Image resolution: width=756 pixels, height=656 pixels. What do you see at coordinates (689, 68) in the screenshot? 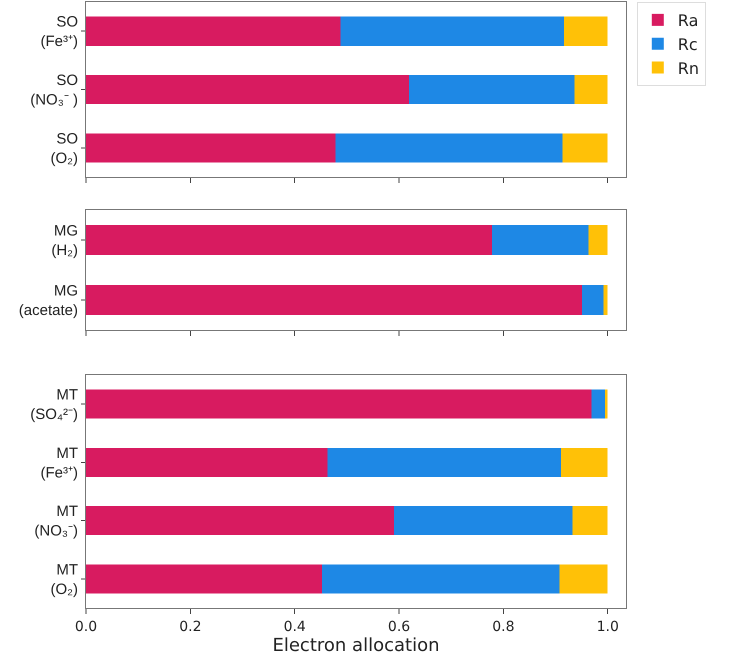
I see `legend-label: Rn` at bounding box center [689, 68].